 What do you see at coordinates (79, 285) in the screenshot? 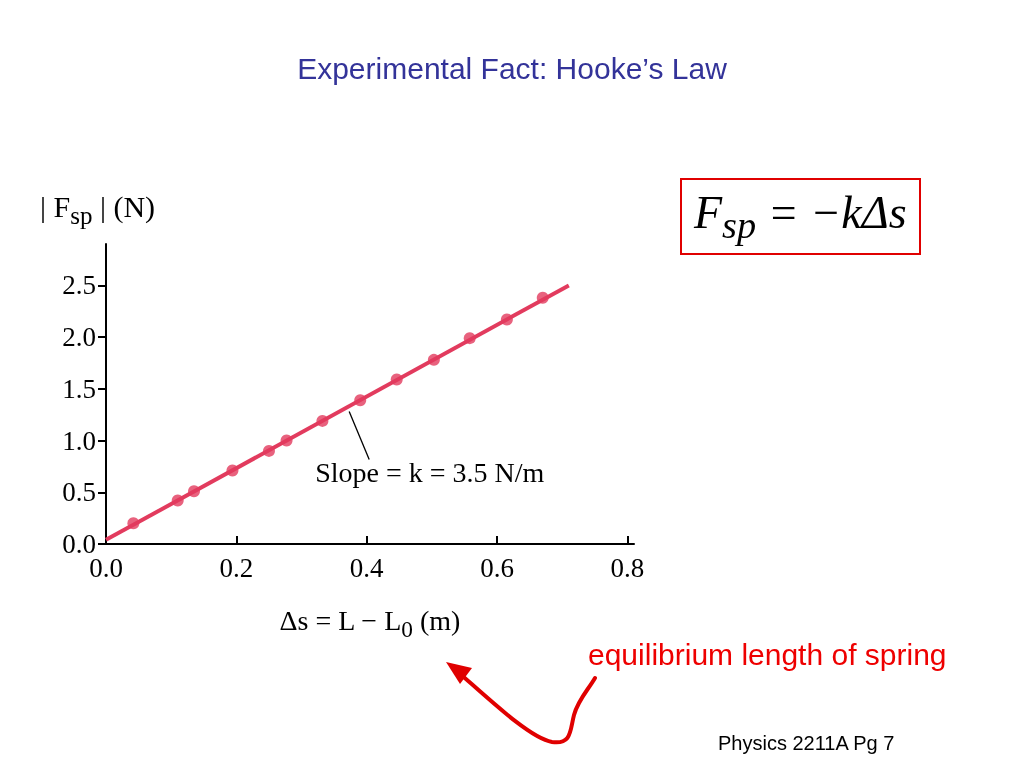
I see `y-tick-label: 2.5` at bounding box center [79, 285].